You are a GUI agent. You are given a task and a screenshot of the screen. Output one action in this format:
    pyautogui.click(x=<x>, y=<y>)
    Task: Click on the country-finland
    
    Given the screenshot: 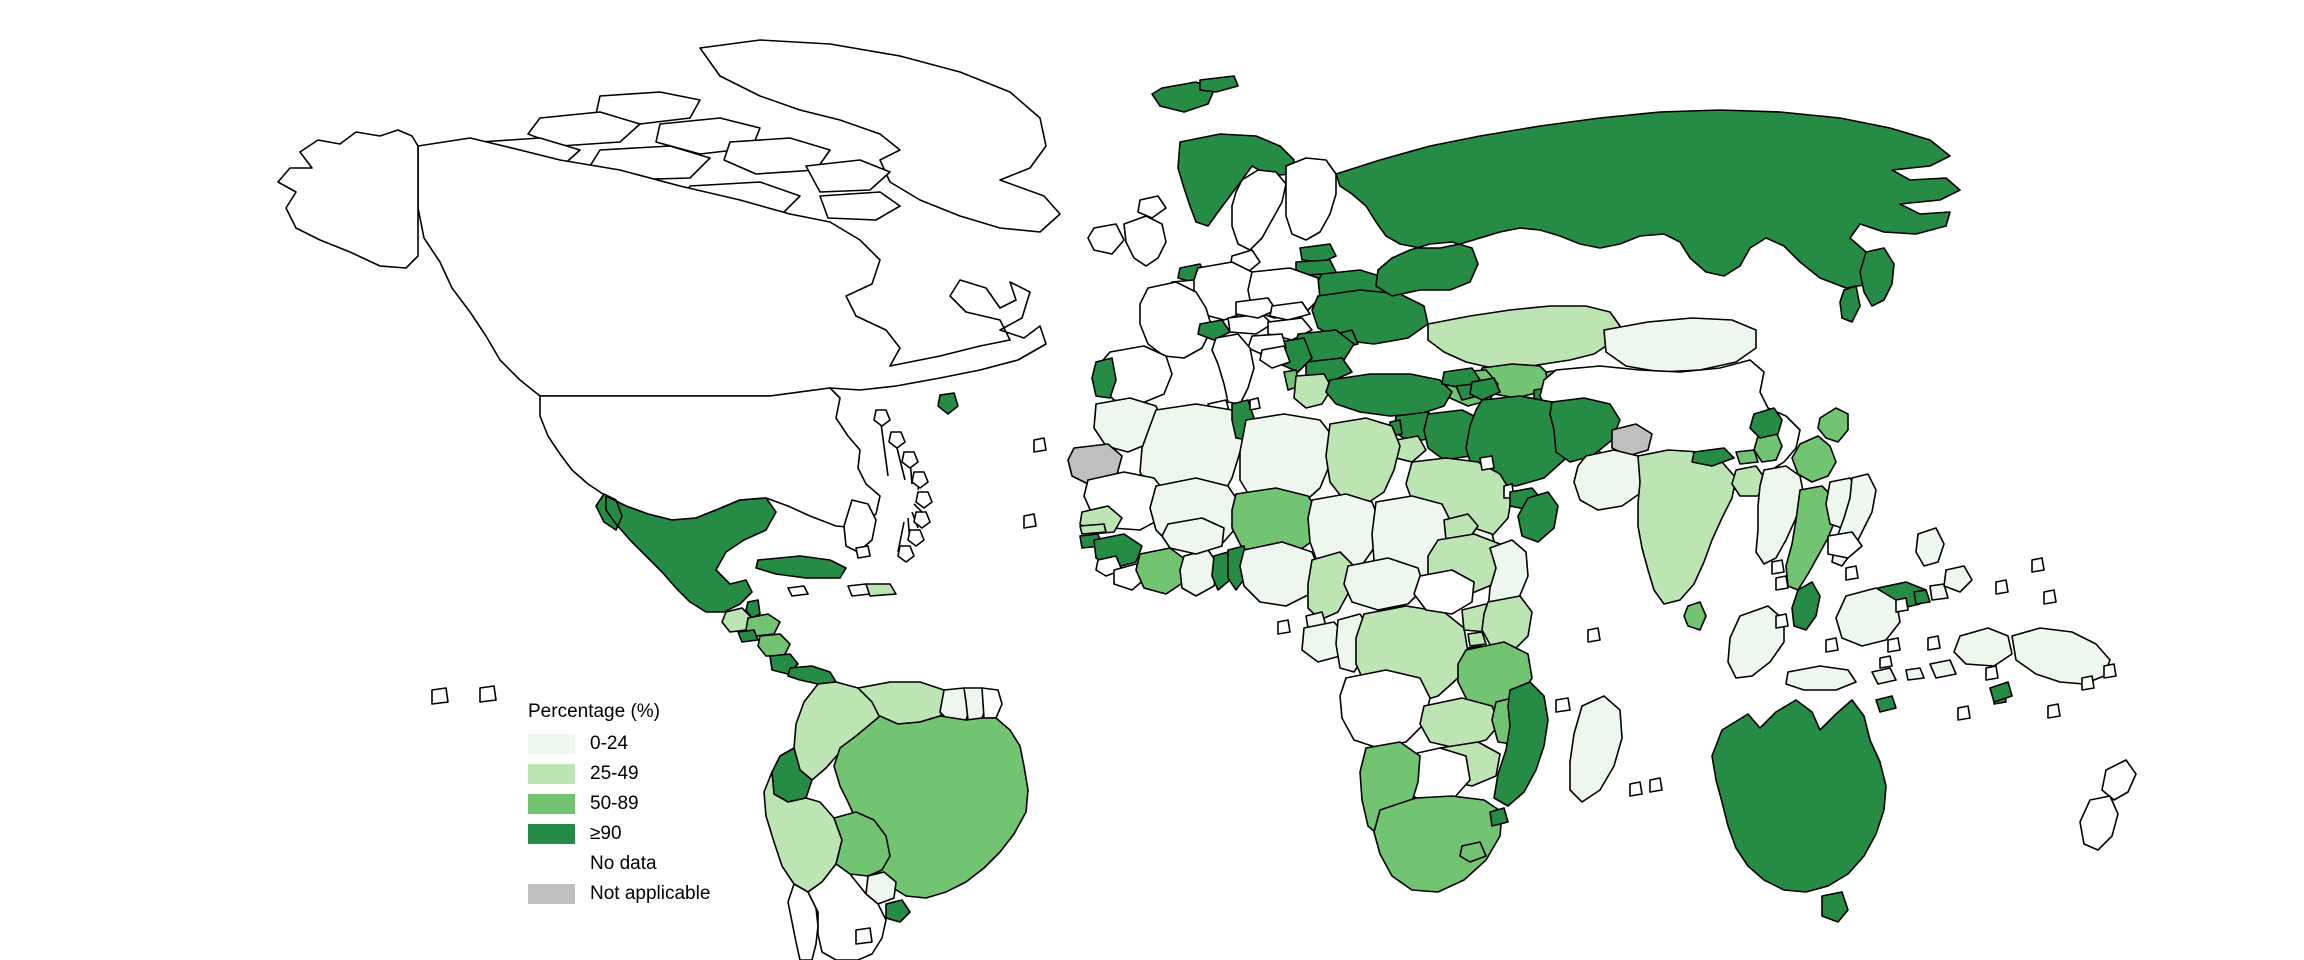 What is the action you would take?
    pyautogui.click(x=1311, y=199)
    